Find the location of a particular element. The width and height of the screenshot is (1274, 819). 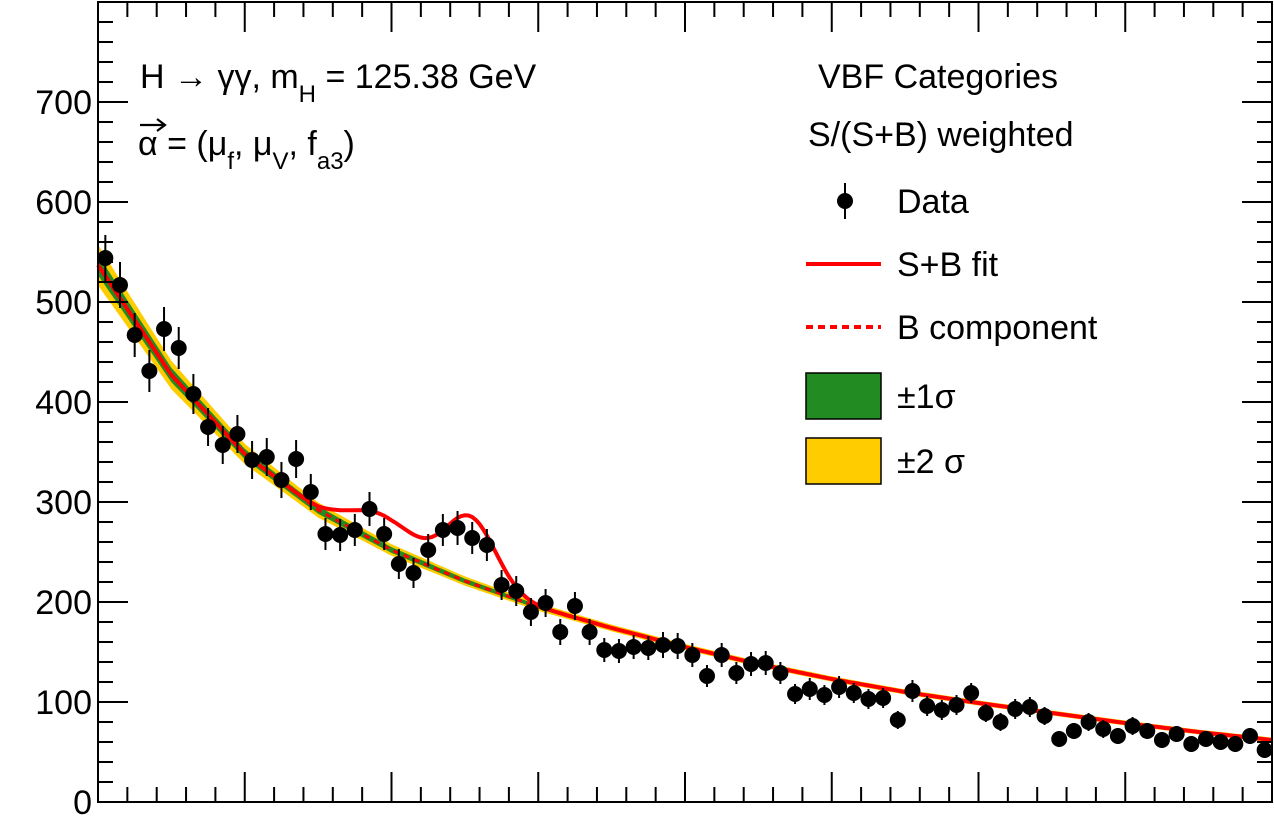

legend-data-label: Data is located at coordinates (933, 202).